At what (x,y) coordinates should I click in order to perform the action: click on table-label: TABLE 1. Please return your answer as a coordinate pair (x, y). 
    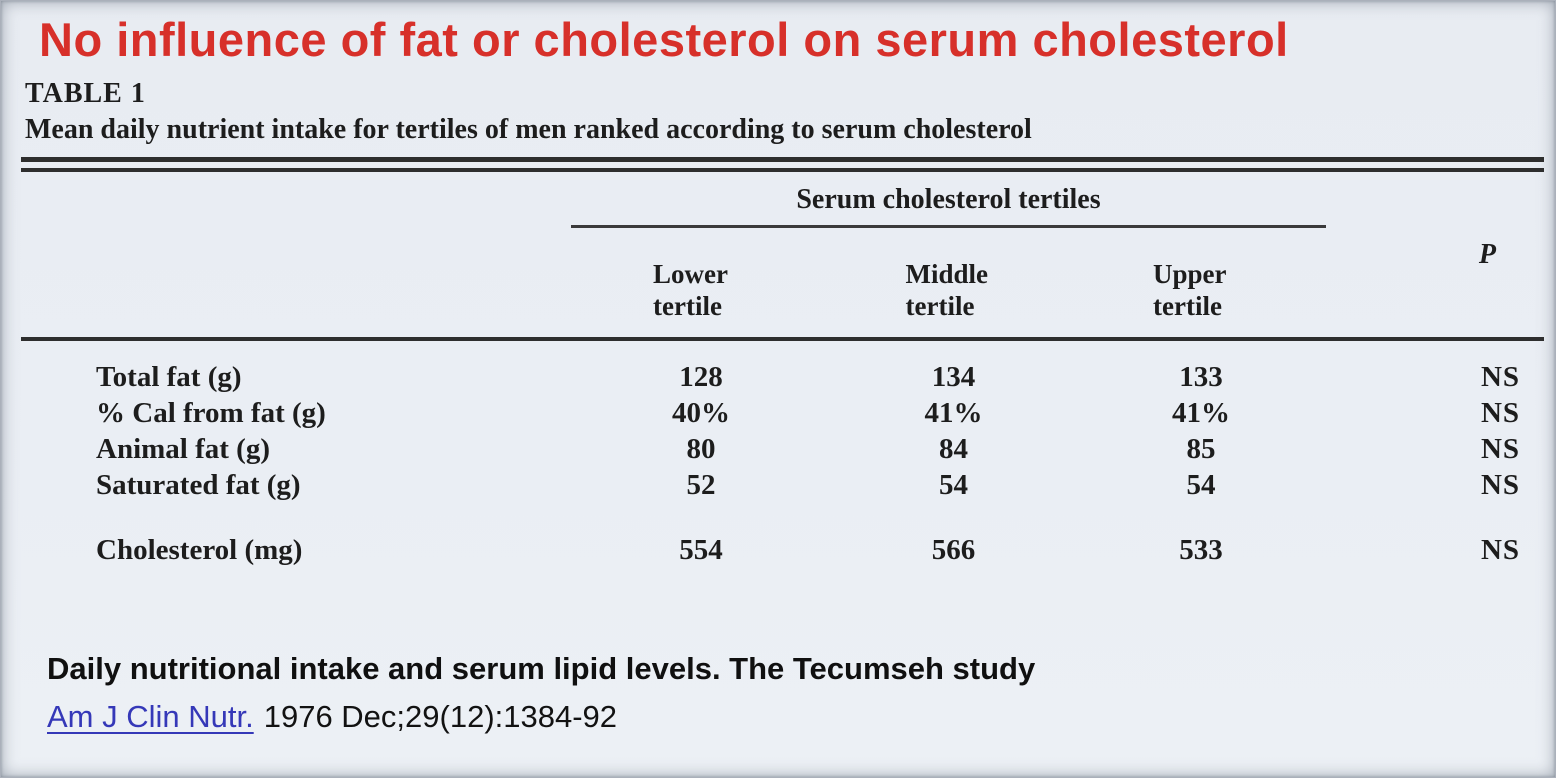
    Looking at the image, I should click on (85, 94).